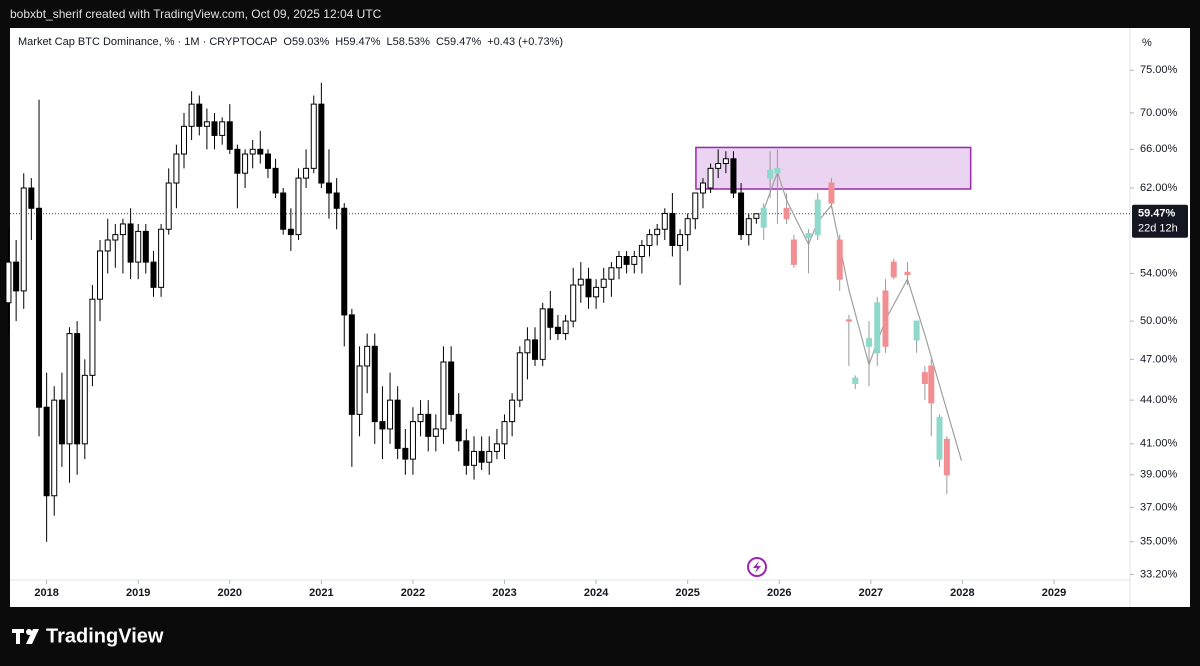 This screenshot has width=1200, height=666. I want to click on y-tick-label: 62.00%, so click(1159, 188).